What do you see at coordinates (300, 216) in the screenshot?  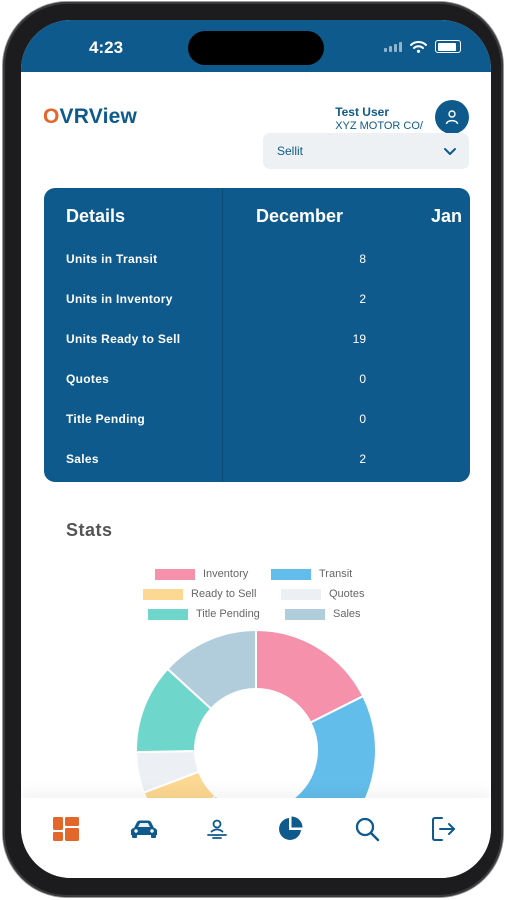 I see `month-header-december: December` at bounding box center [300, 216].